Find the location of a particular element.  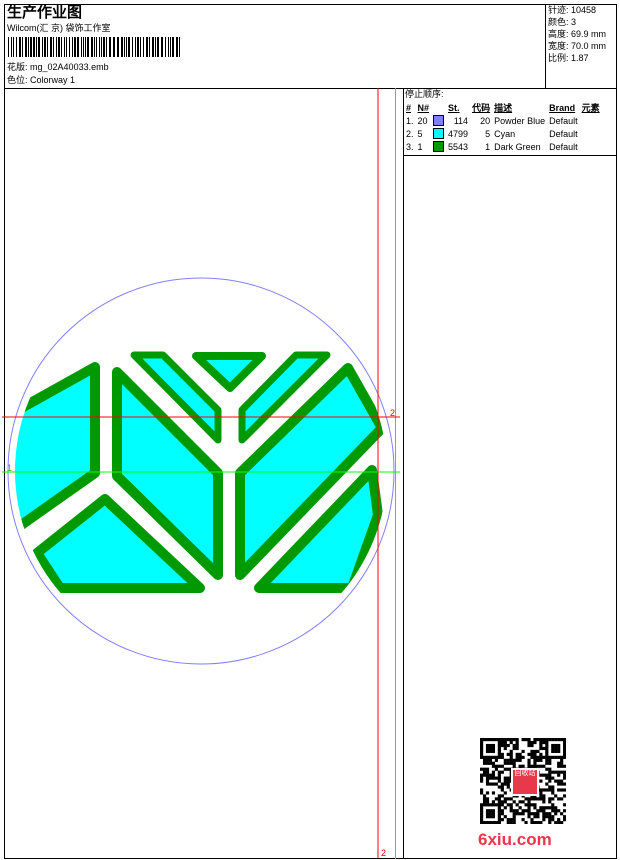

table-bottom-line is located at coordinates (510, 155).